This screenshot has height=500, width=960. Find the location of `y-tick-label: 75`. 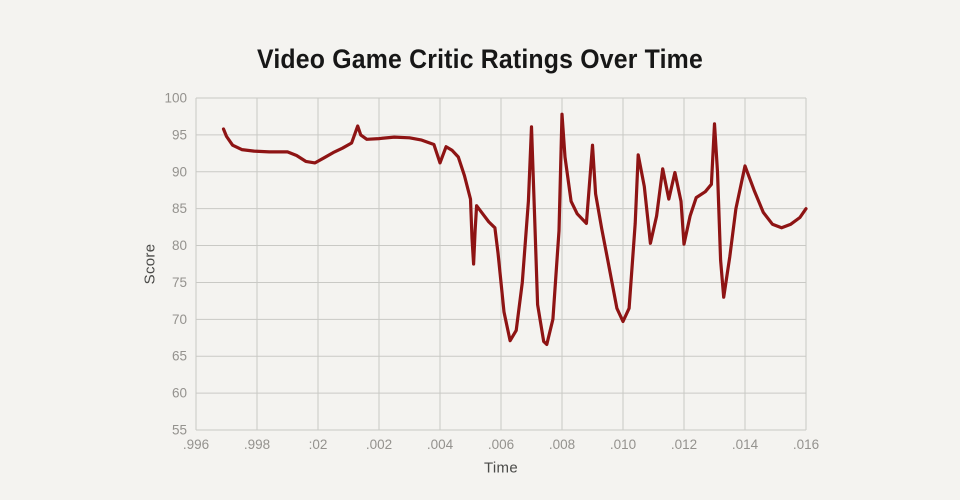

y-tick-label: 75 is located at coordinates (179, 282).